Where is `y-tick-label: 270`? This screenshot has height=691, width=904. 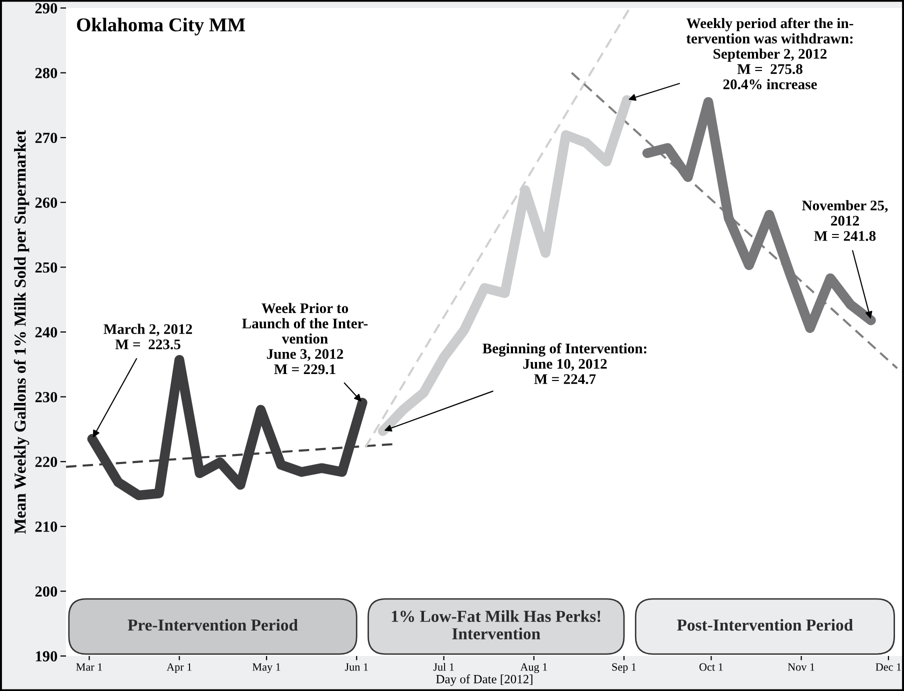 y-tick-label: 270 is located at coordinates (46, 138).